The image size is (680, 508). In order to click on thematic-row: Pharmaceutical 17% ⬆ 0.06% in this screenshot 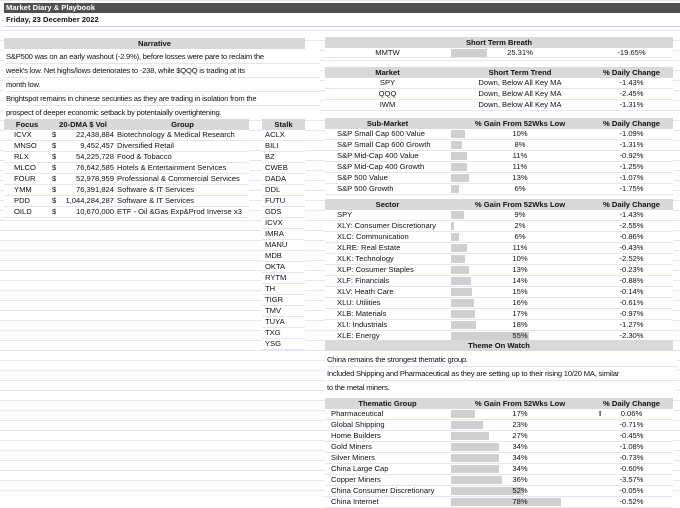, I will do `click(499, 414)`.